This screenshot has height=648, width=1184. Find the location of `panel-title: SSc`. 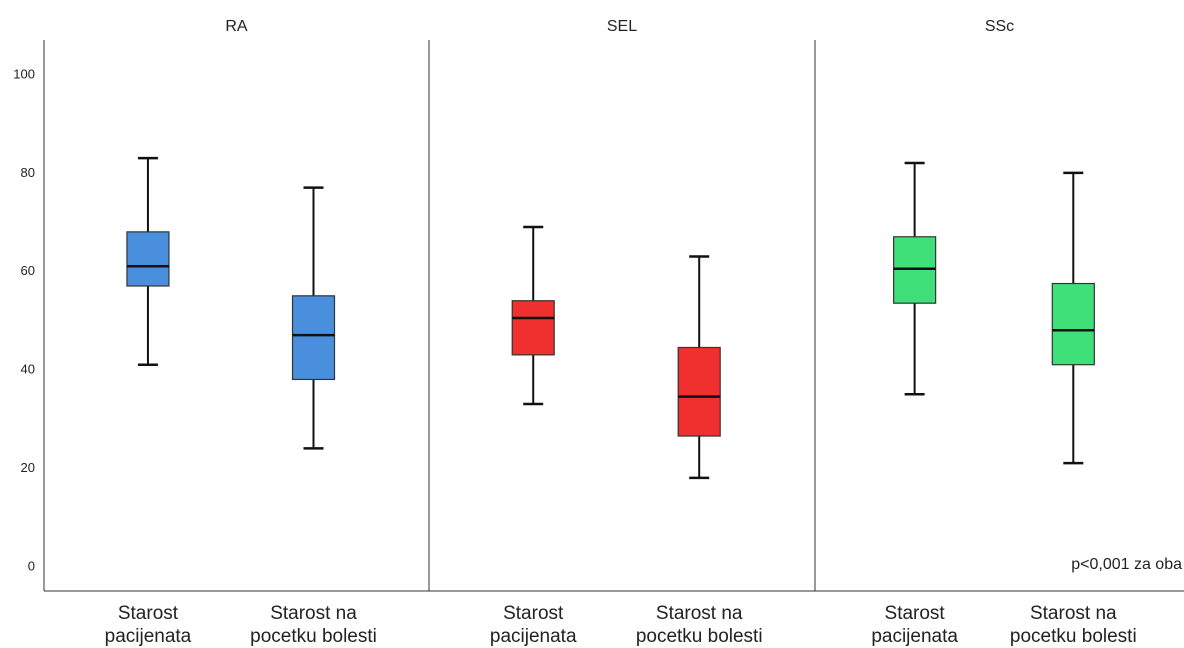

panel-title: SSc is located at coordinates (999, 26).